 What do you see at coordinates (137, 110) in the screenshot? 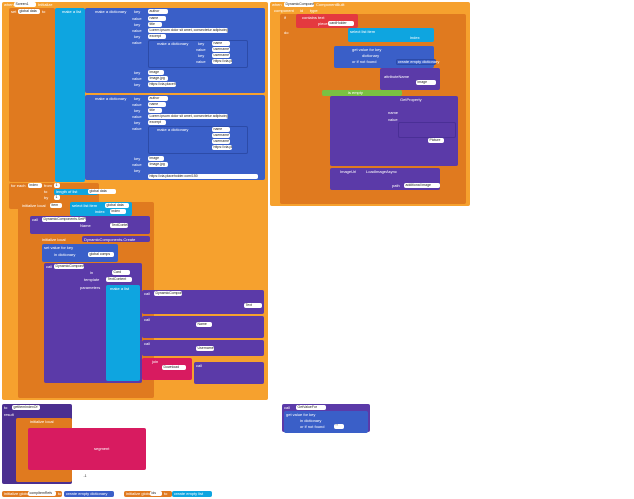
I see `d2-key-label-2: key` at bounding box center [137, 110].